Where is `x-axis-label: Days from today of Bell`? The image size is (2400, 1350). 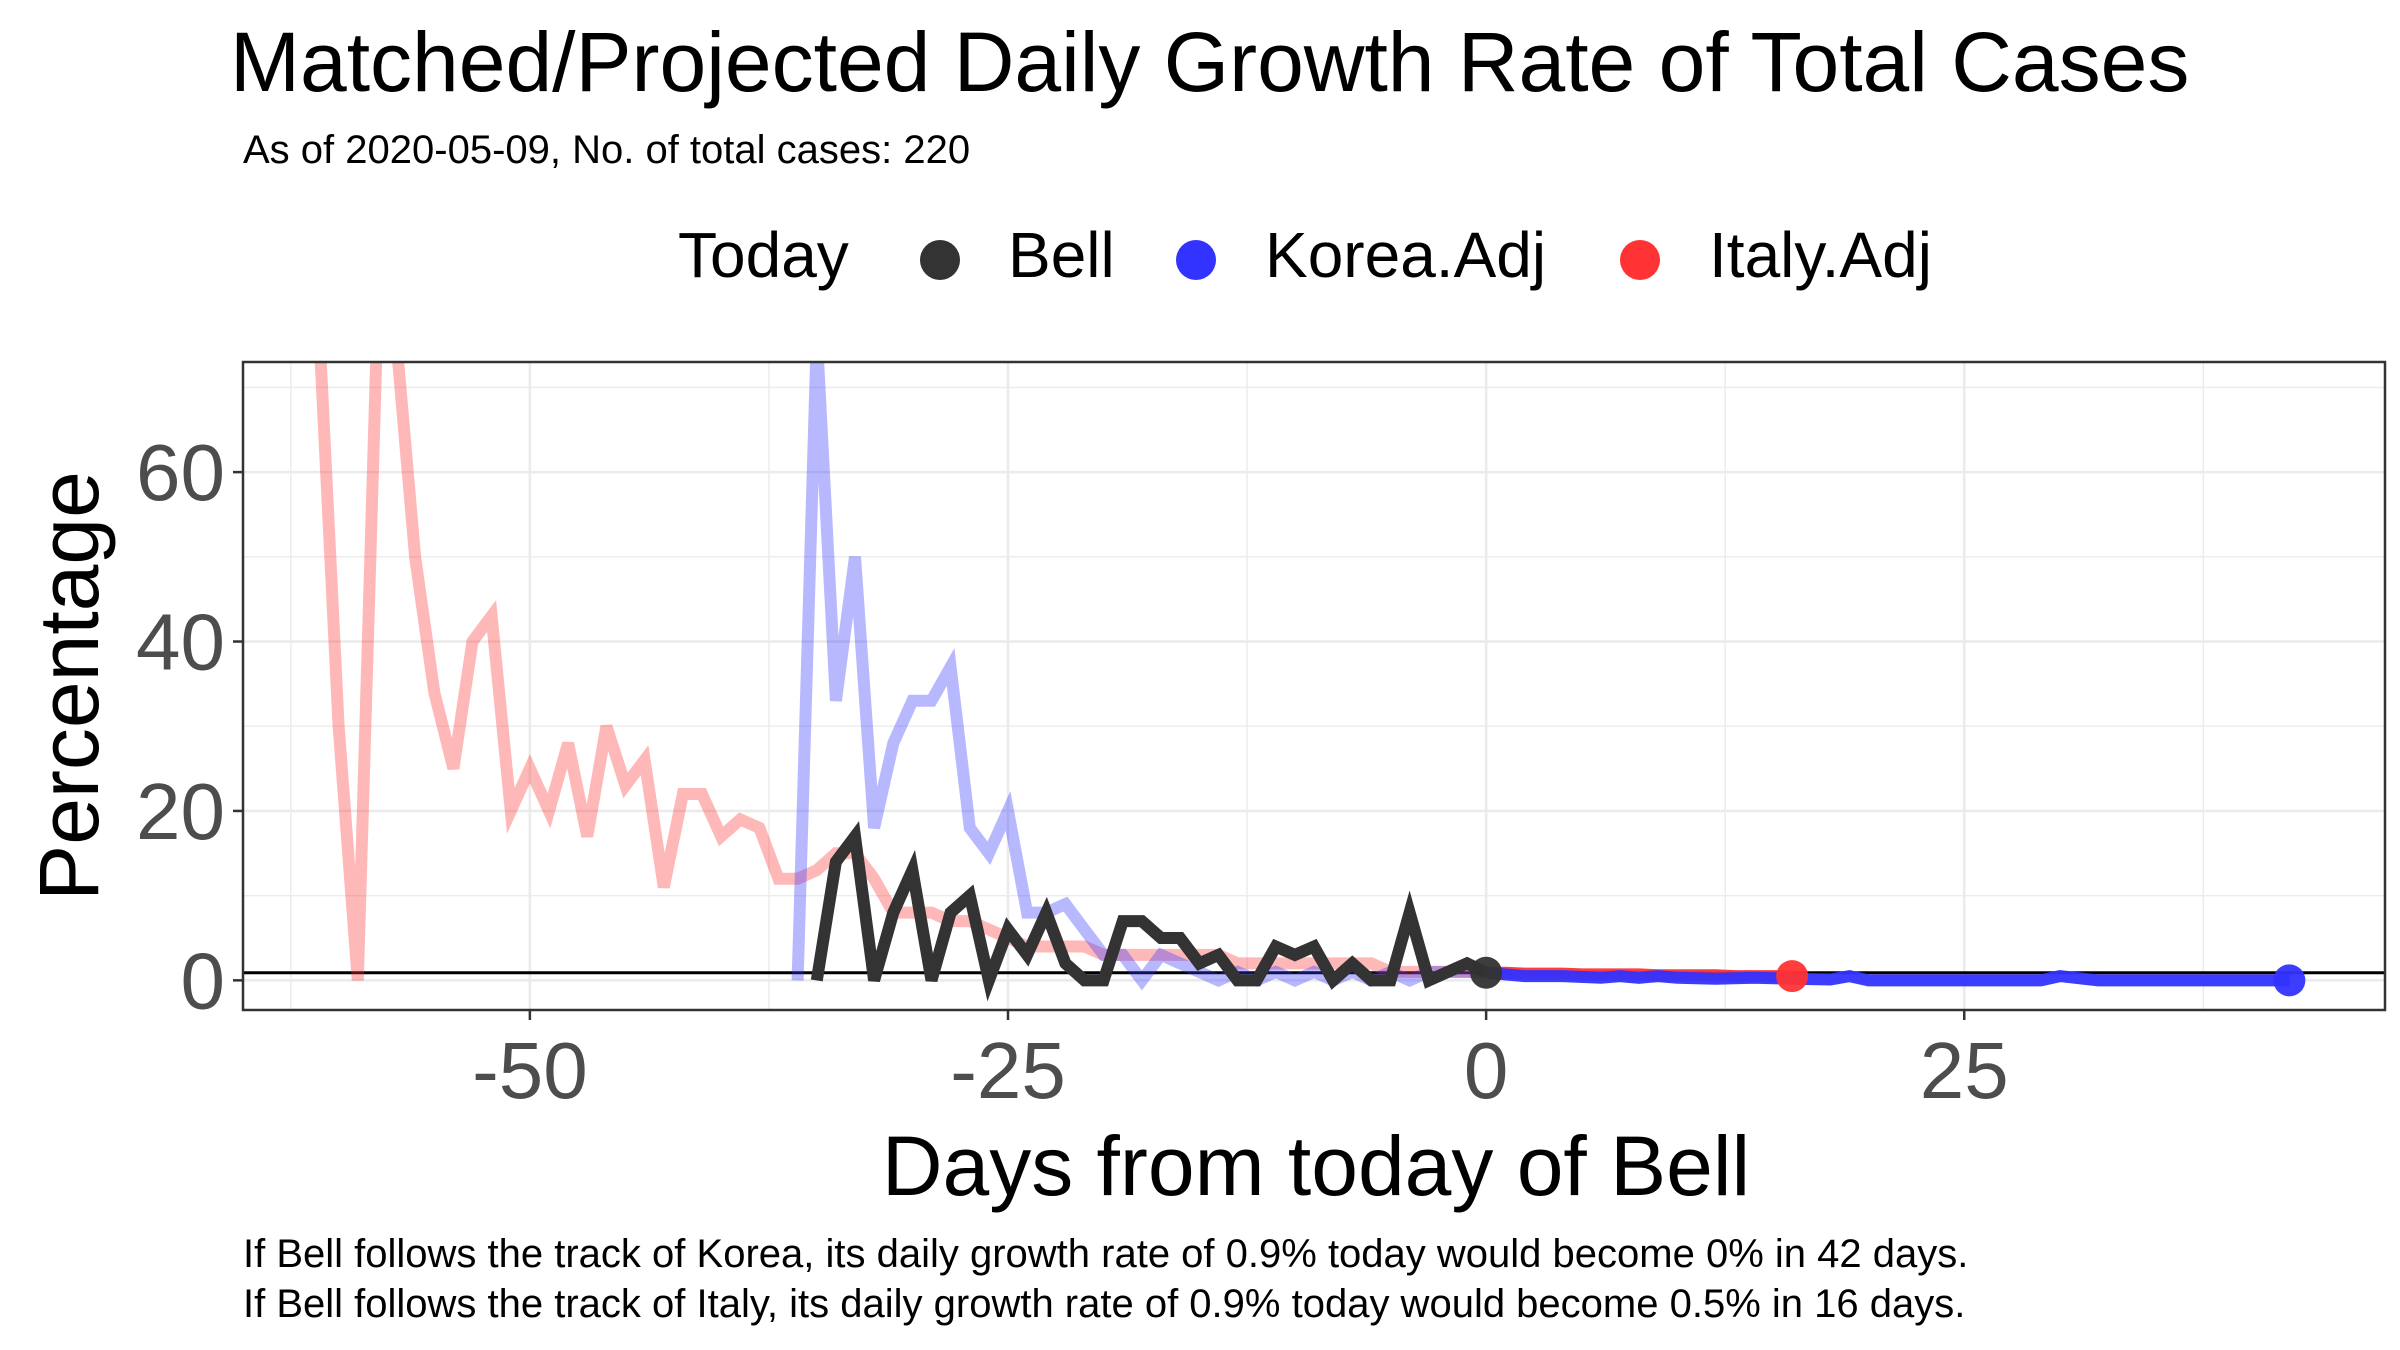
x-axis-label: Days from today of Bell is located at coordinates (1316, 1166).